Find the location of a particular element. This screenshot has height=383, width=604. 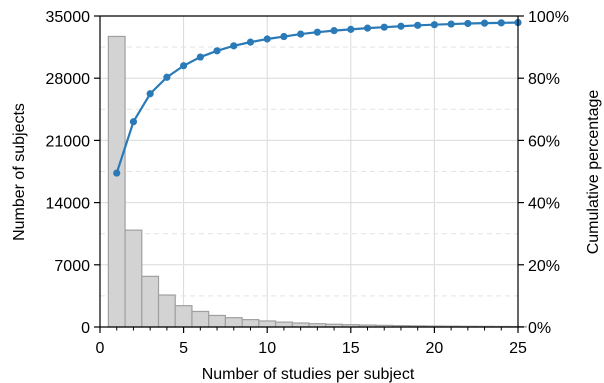

x-tick-label: 0 is located at coordinates (100, 348).